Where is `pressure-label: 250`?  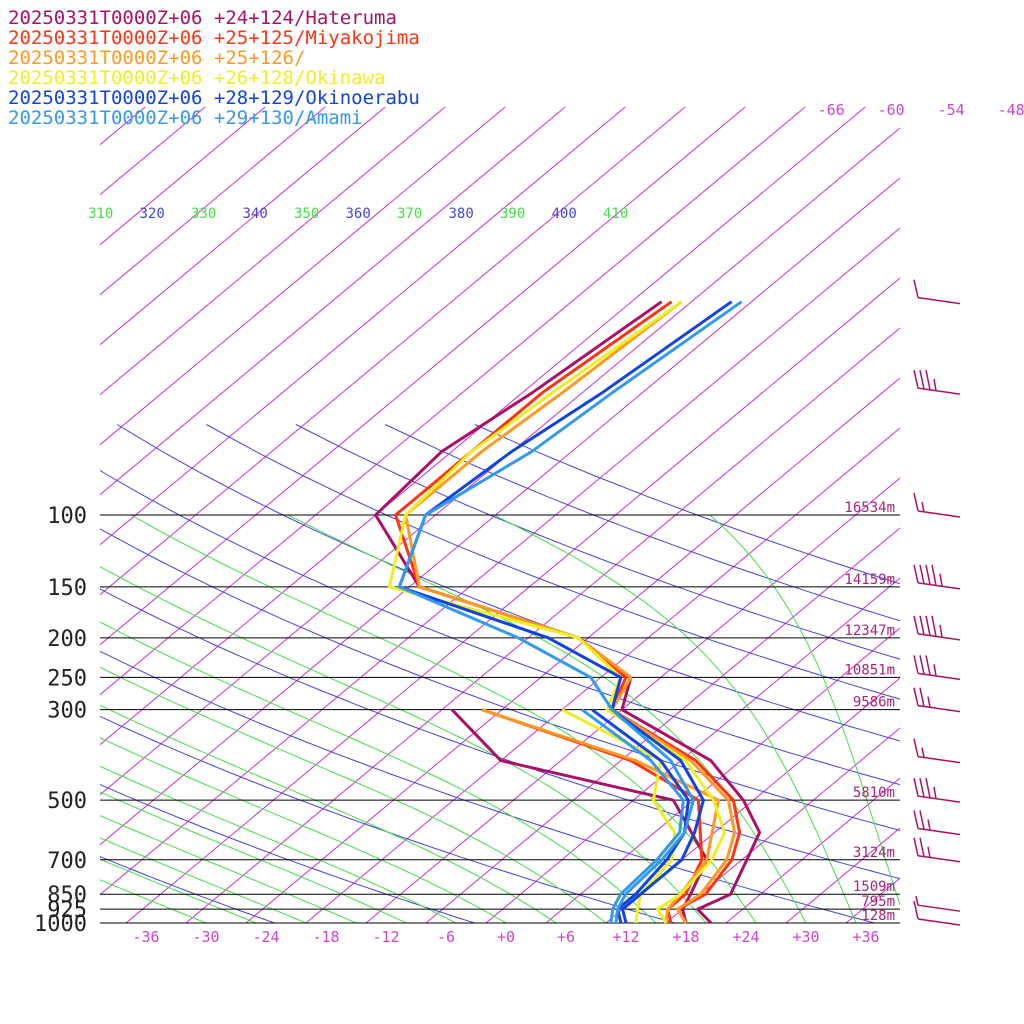 pressure-label: 250 is located at coordinates (67, 678).